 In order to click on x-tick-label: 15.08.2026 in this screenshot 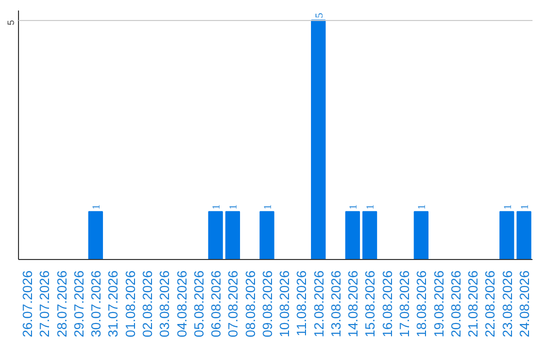, I will do `click(370, 304)`.